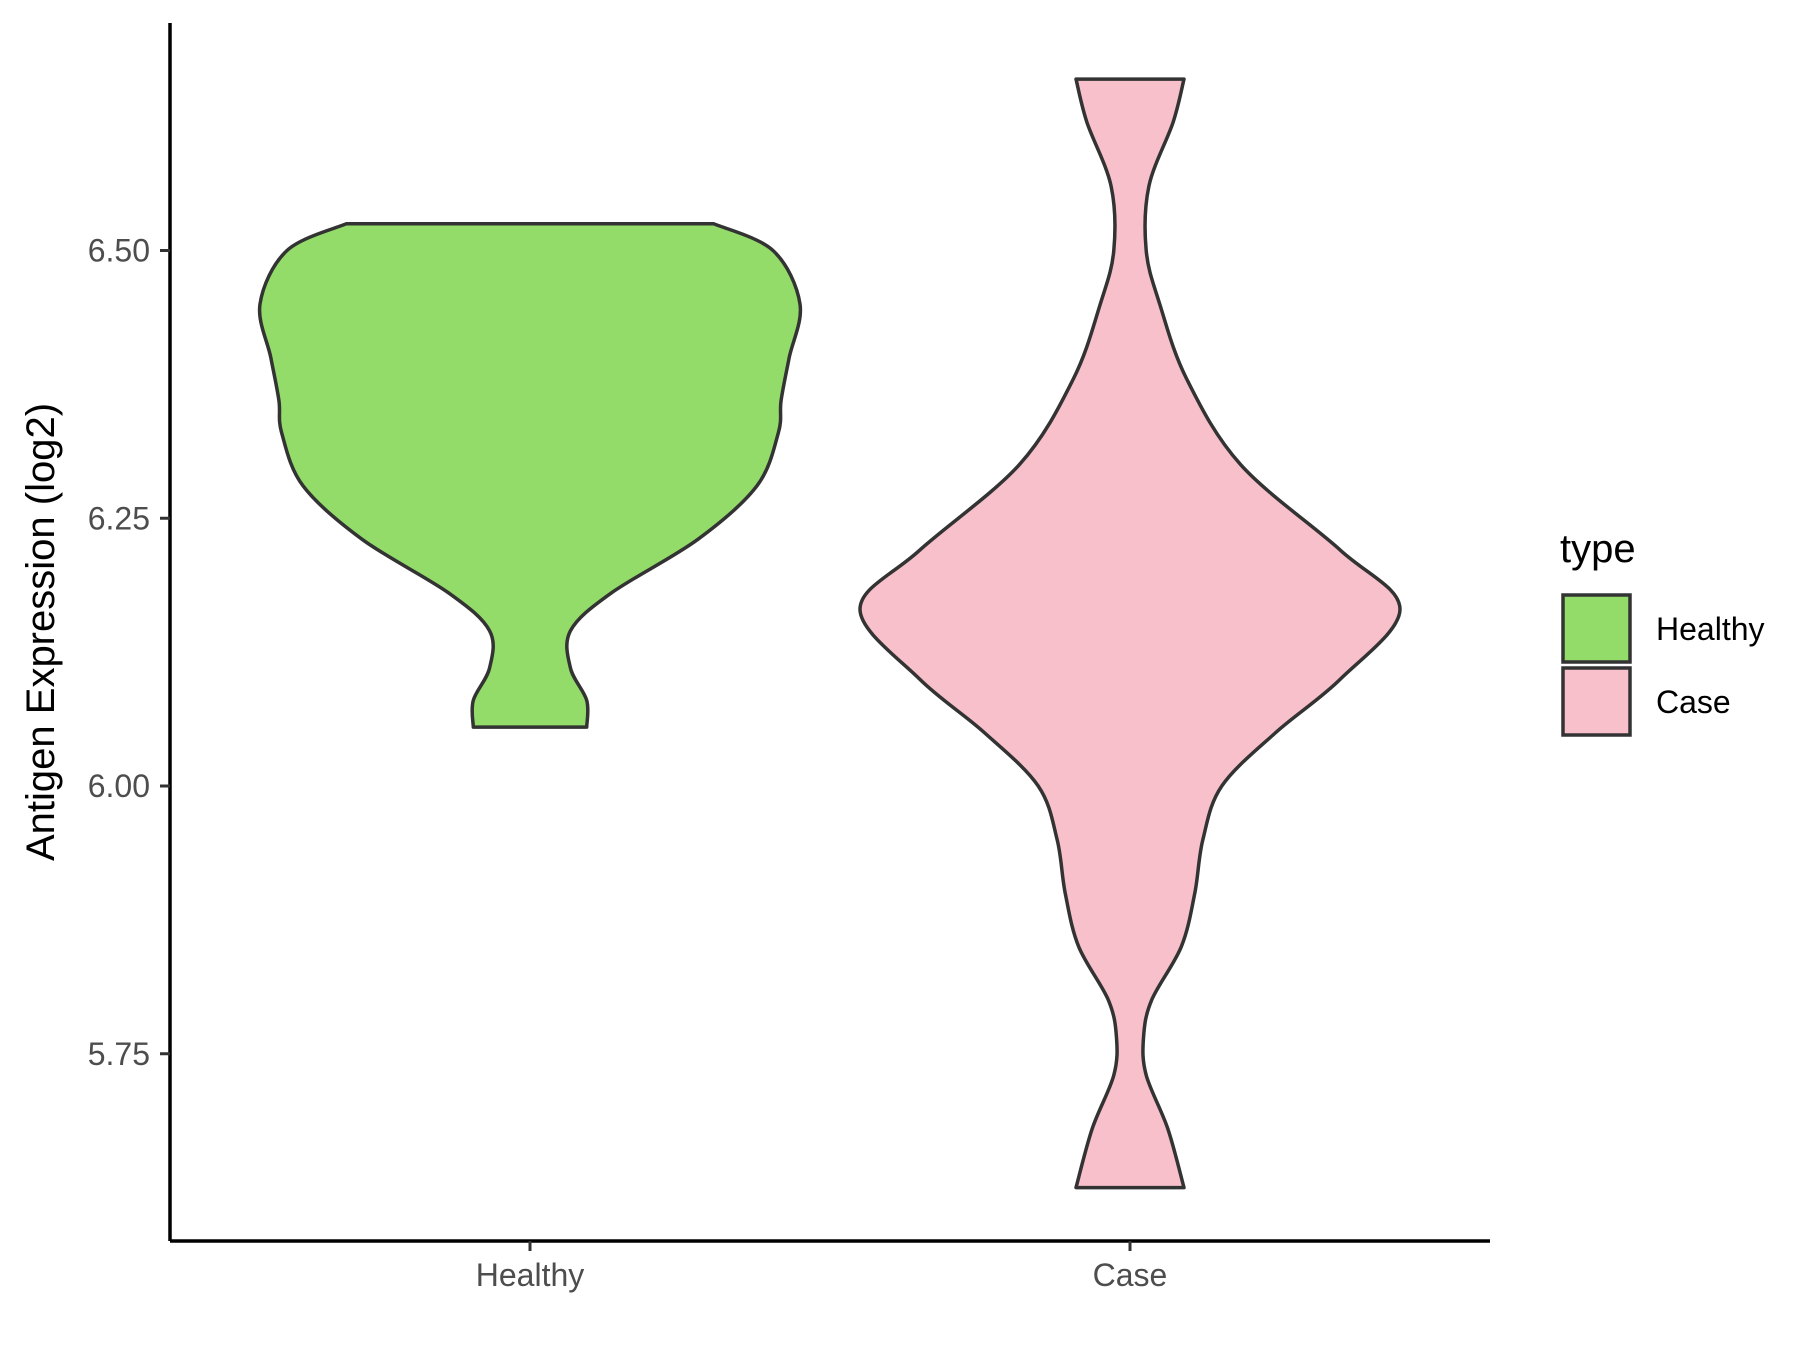  I want to click on y-axis-ticks: 5.75 6.00 6.25 6.50, so click(129, 652).